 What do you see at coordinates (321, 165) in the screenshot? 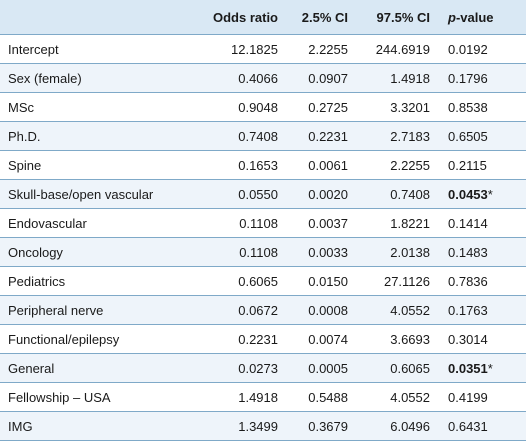
I see `ci-low-cell: 0.0061` at bounding box center [321, 165].